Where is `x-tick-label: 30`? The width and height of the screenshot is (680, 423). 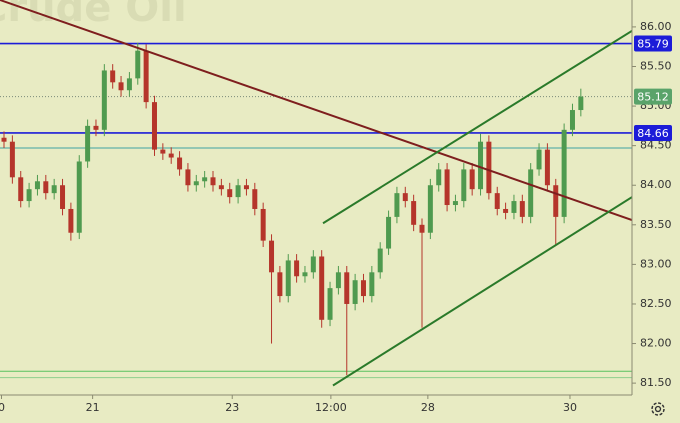
x-tick-label: 30 is located at coordinates (570, 407).